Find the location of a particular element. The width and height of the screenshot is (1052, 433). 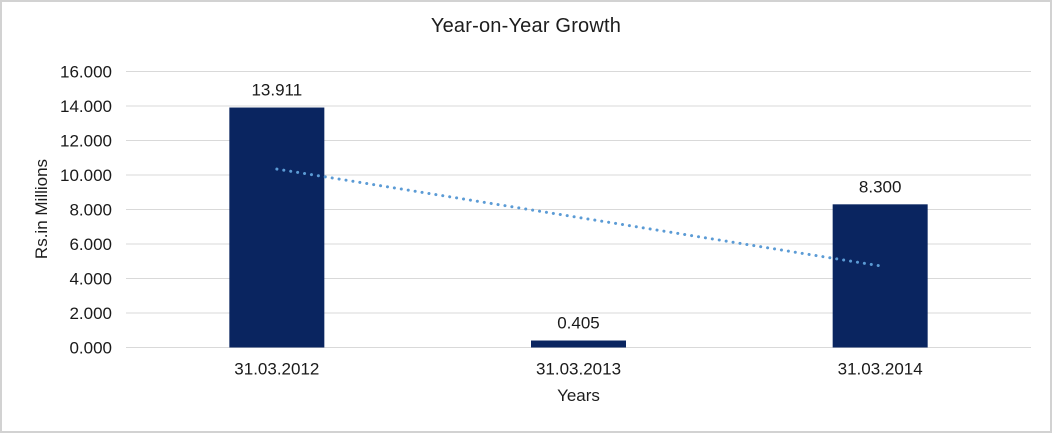

y-tick-label: 12.000 is located at coordinates (86, 141).